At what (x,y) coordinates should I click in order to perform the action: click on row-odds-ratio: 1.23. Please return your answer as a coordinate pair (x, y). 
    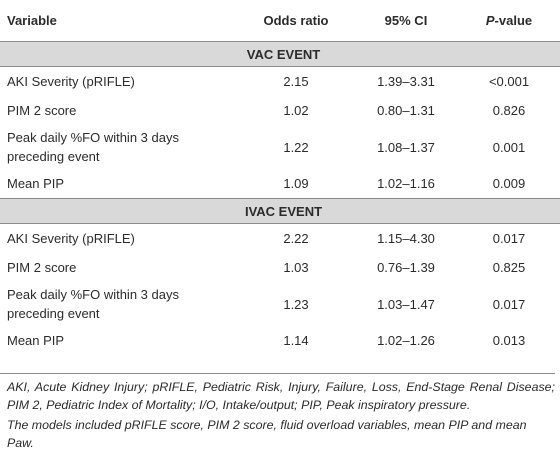
    Looking at the image, I should click on (296, 304).